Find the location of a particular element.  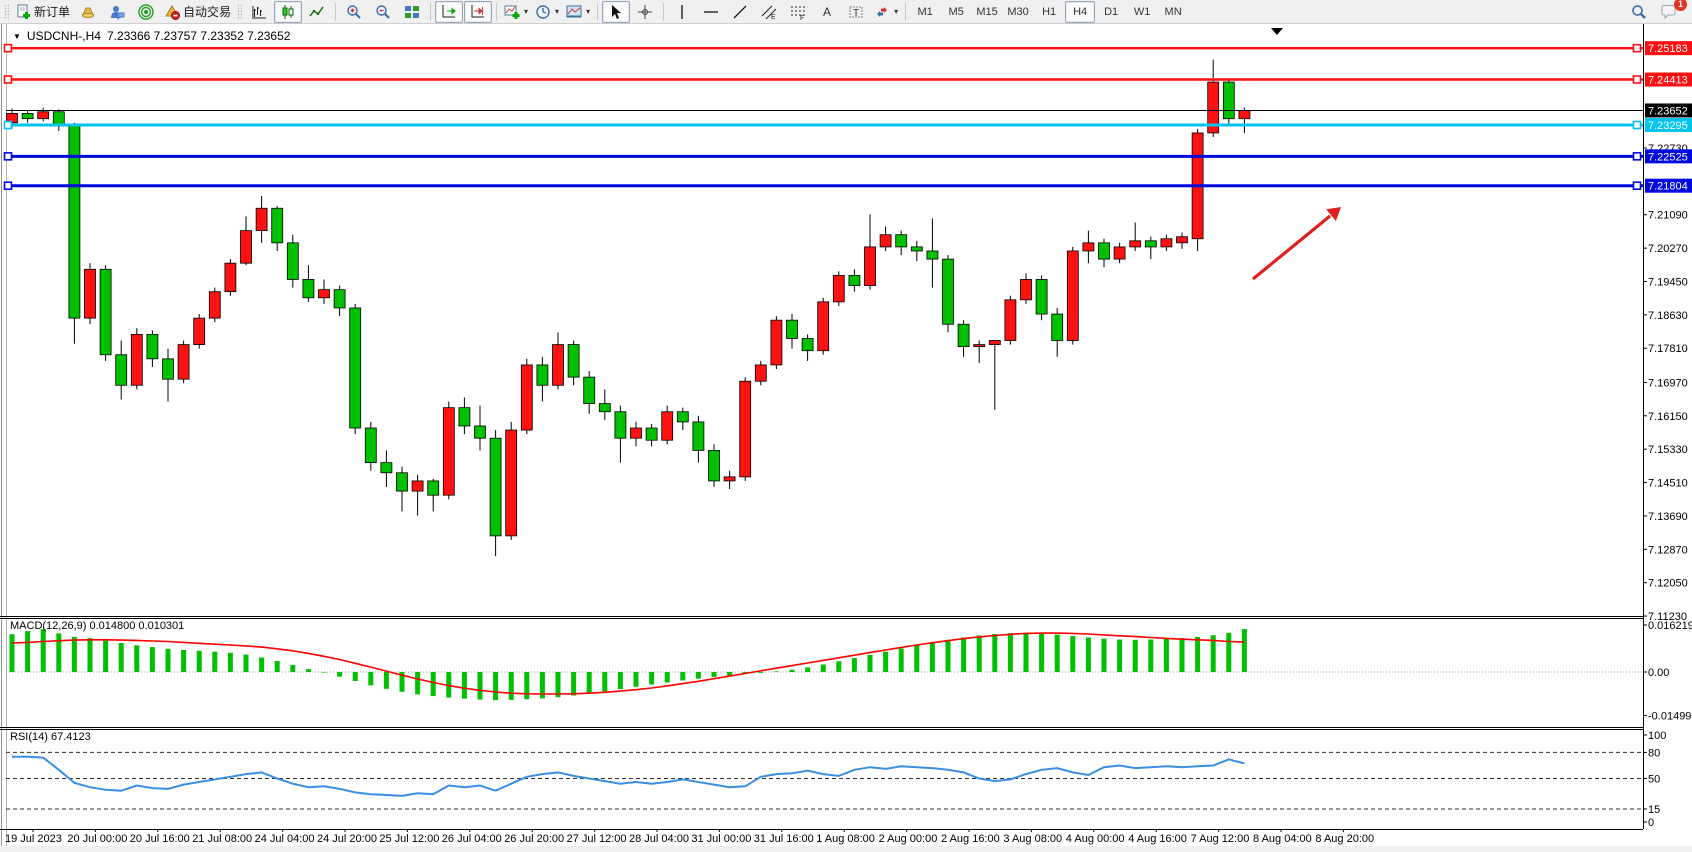

timeframe-w1-button: W1 is located at coordinates (1142, 11).